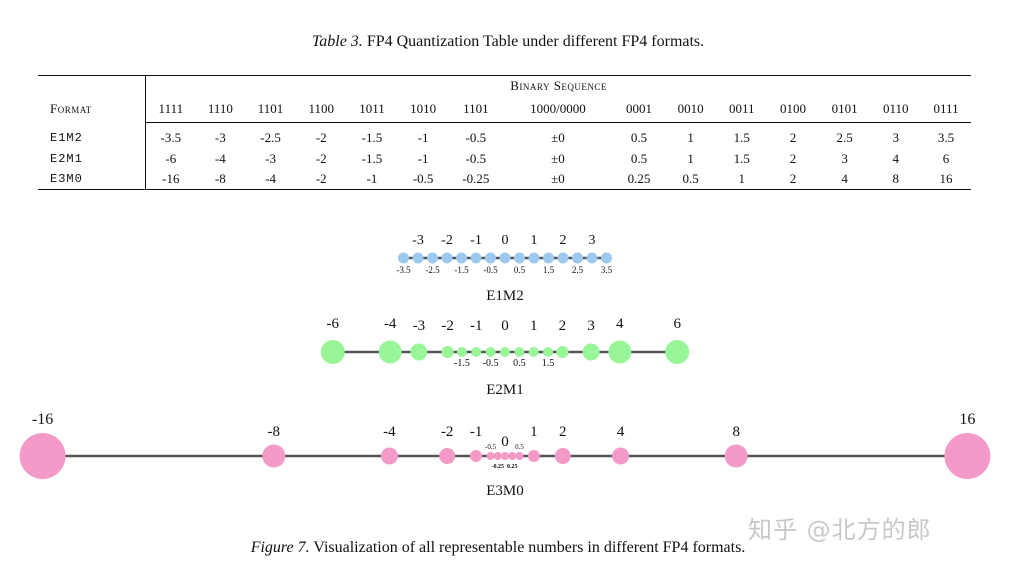 This screenshot has width=1016, height=570. What do you see at coordinates (639, 108) in the screenshot?
I see `column-header: 0001` at bounding box center [639, 108].